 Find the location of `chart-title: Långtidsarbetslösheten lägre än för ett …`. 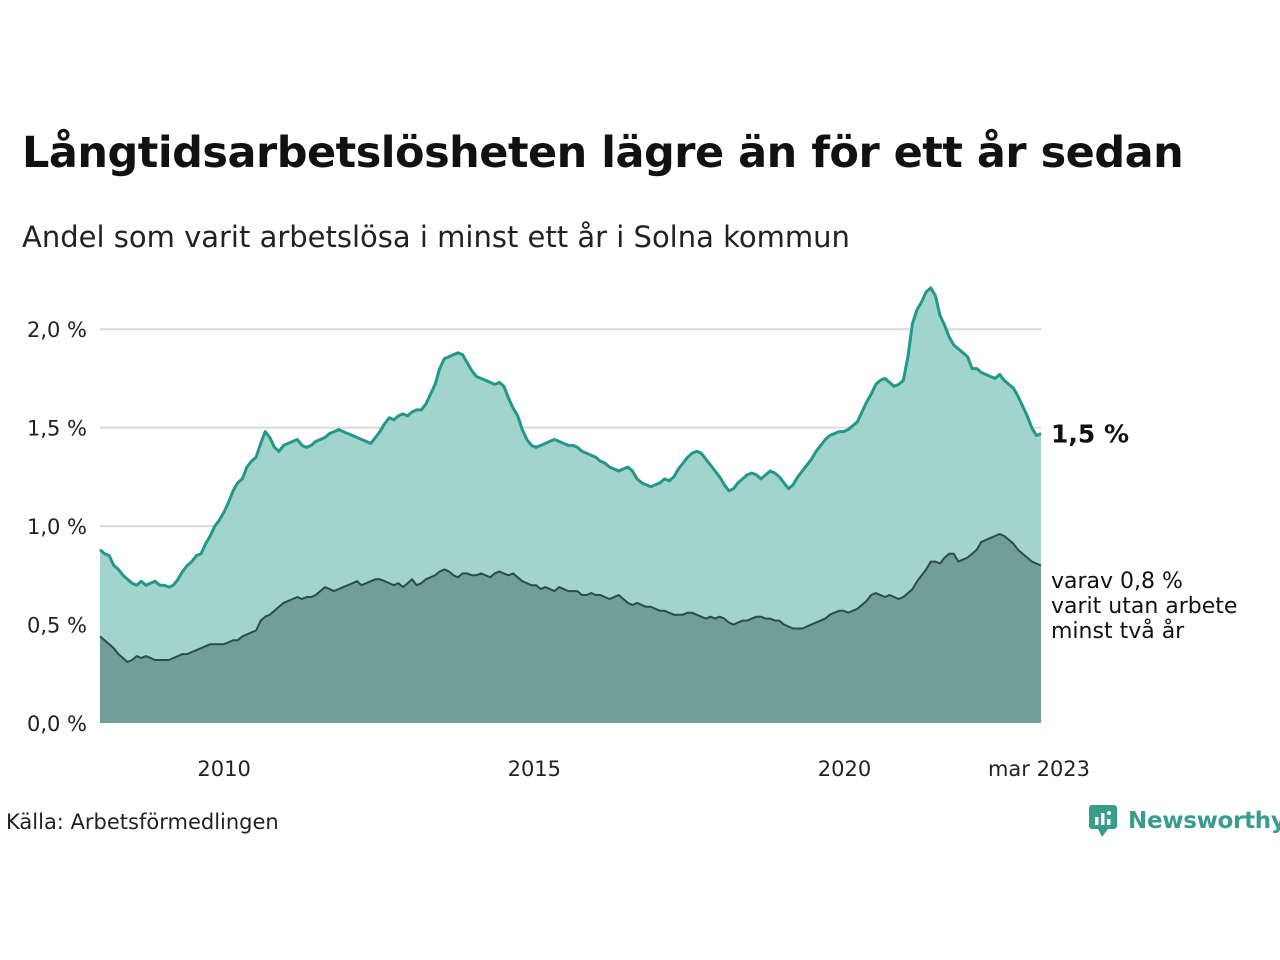

chart-title: Långtidsarbetslösheten lägre än för ett … is located at coordinates (603, 153).